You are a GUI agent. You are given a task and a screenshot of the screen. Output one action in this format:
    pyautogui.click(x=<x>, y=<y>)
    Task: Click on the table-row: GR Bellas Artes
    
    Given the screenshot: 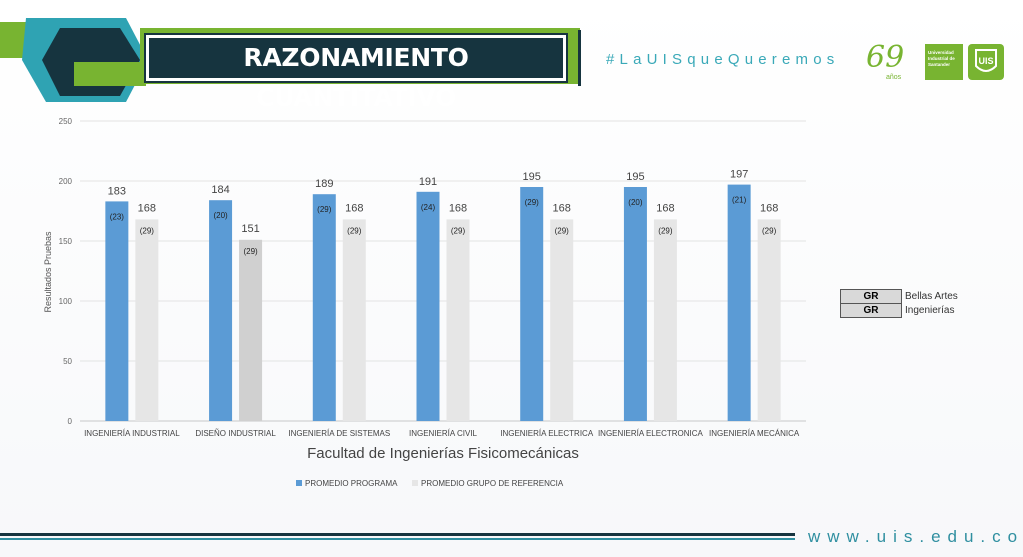 What is the action you would take?
    pyautogui.click(x=901, y=296)
    